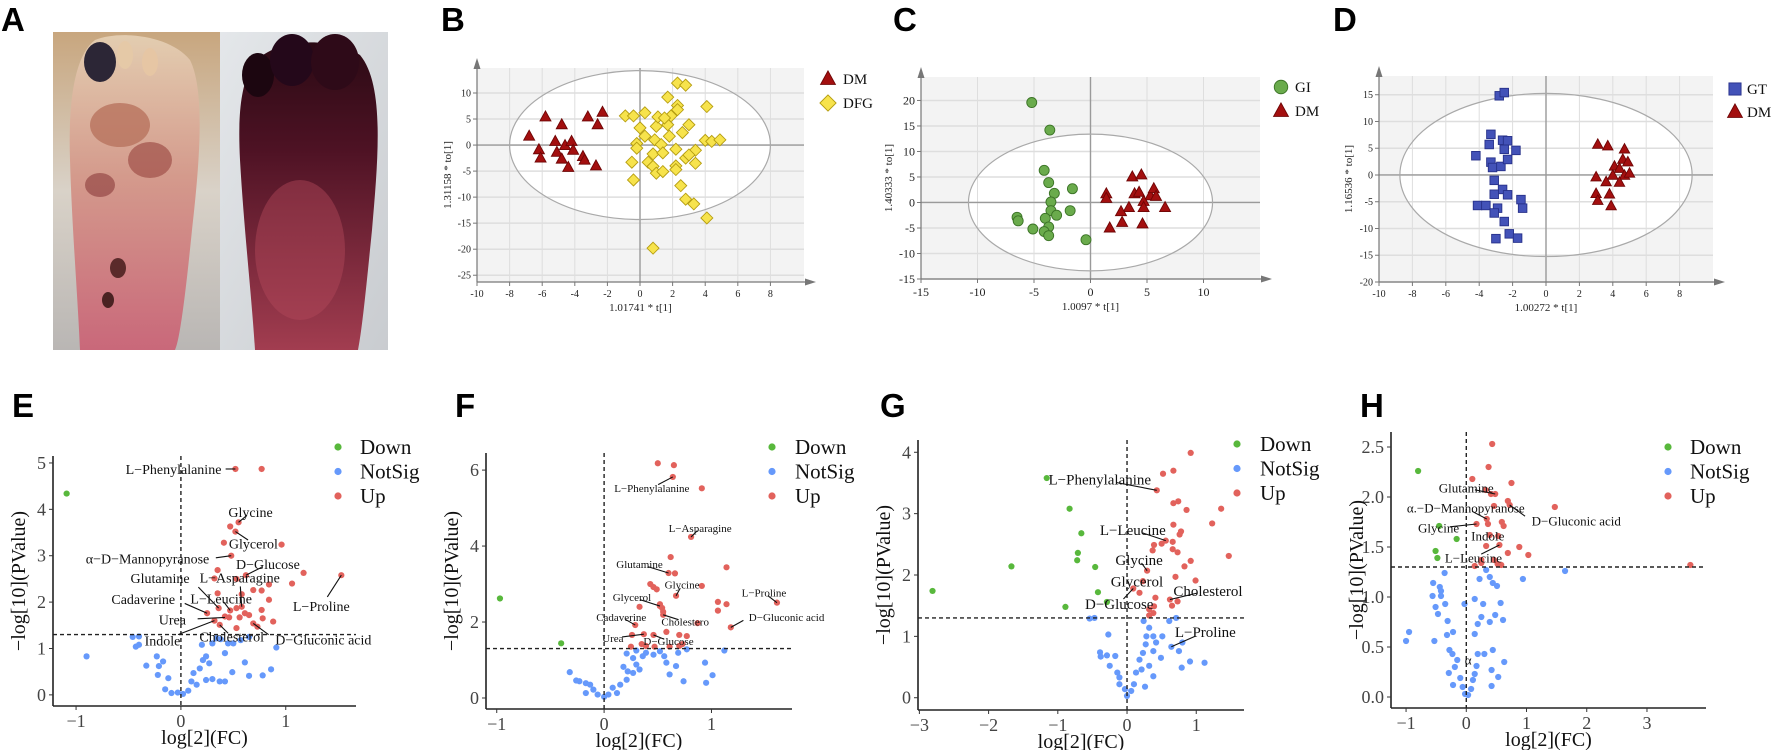 Image resolution: width=1772 pixels, height=750 pixels. I want to click on x-axis-label: 1.0097 * t[1], so click(1090, 307).